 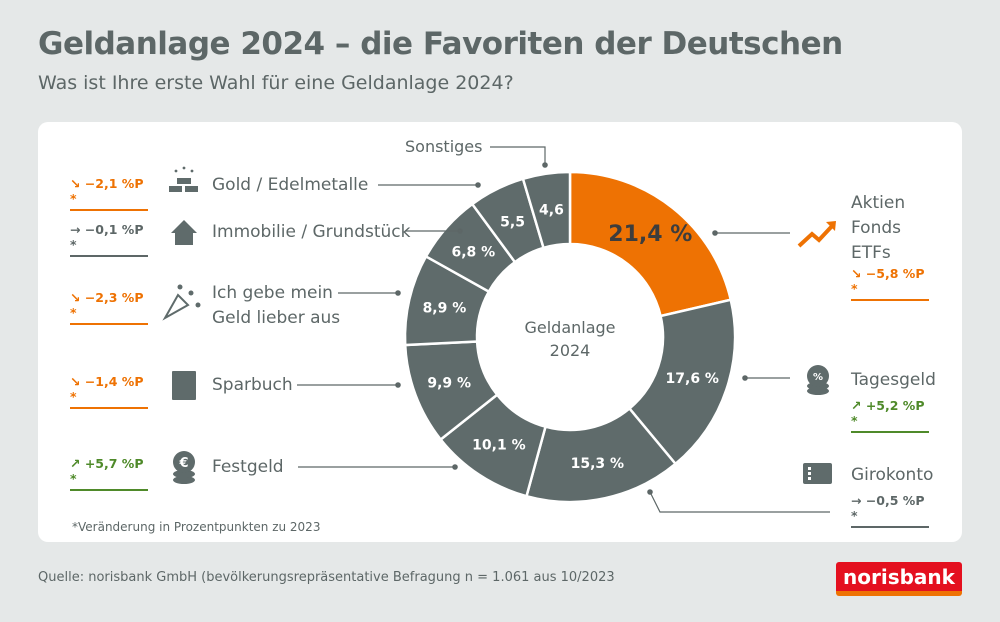 I want to click on label-immobilie: Immobilie / Grundstück, so click(x=311, y=232).